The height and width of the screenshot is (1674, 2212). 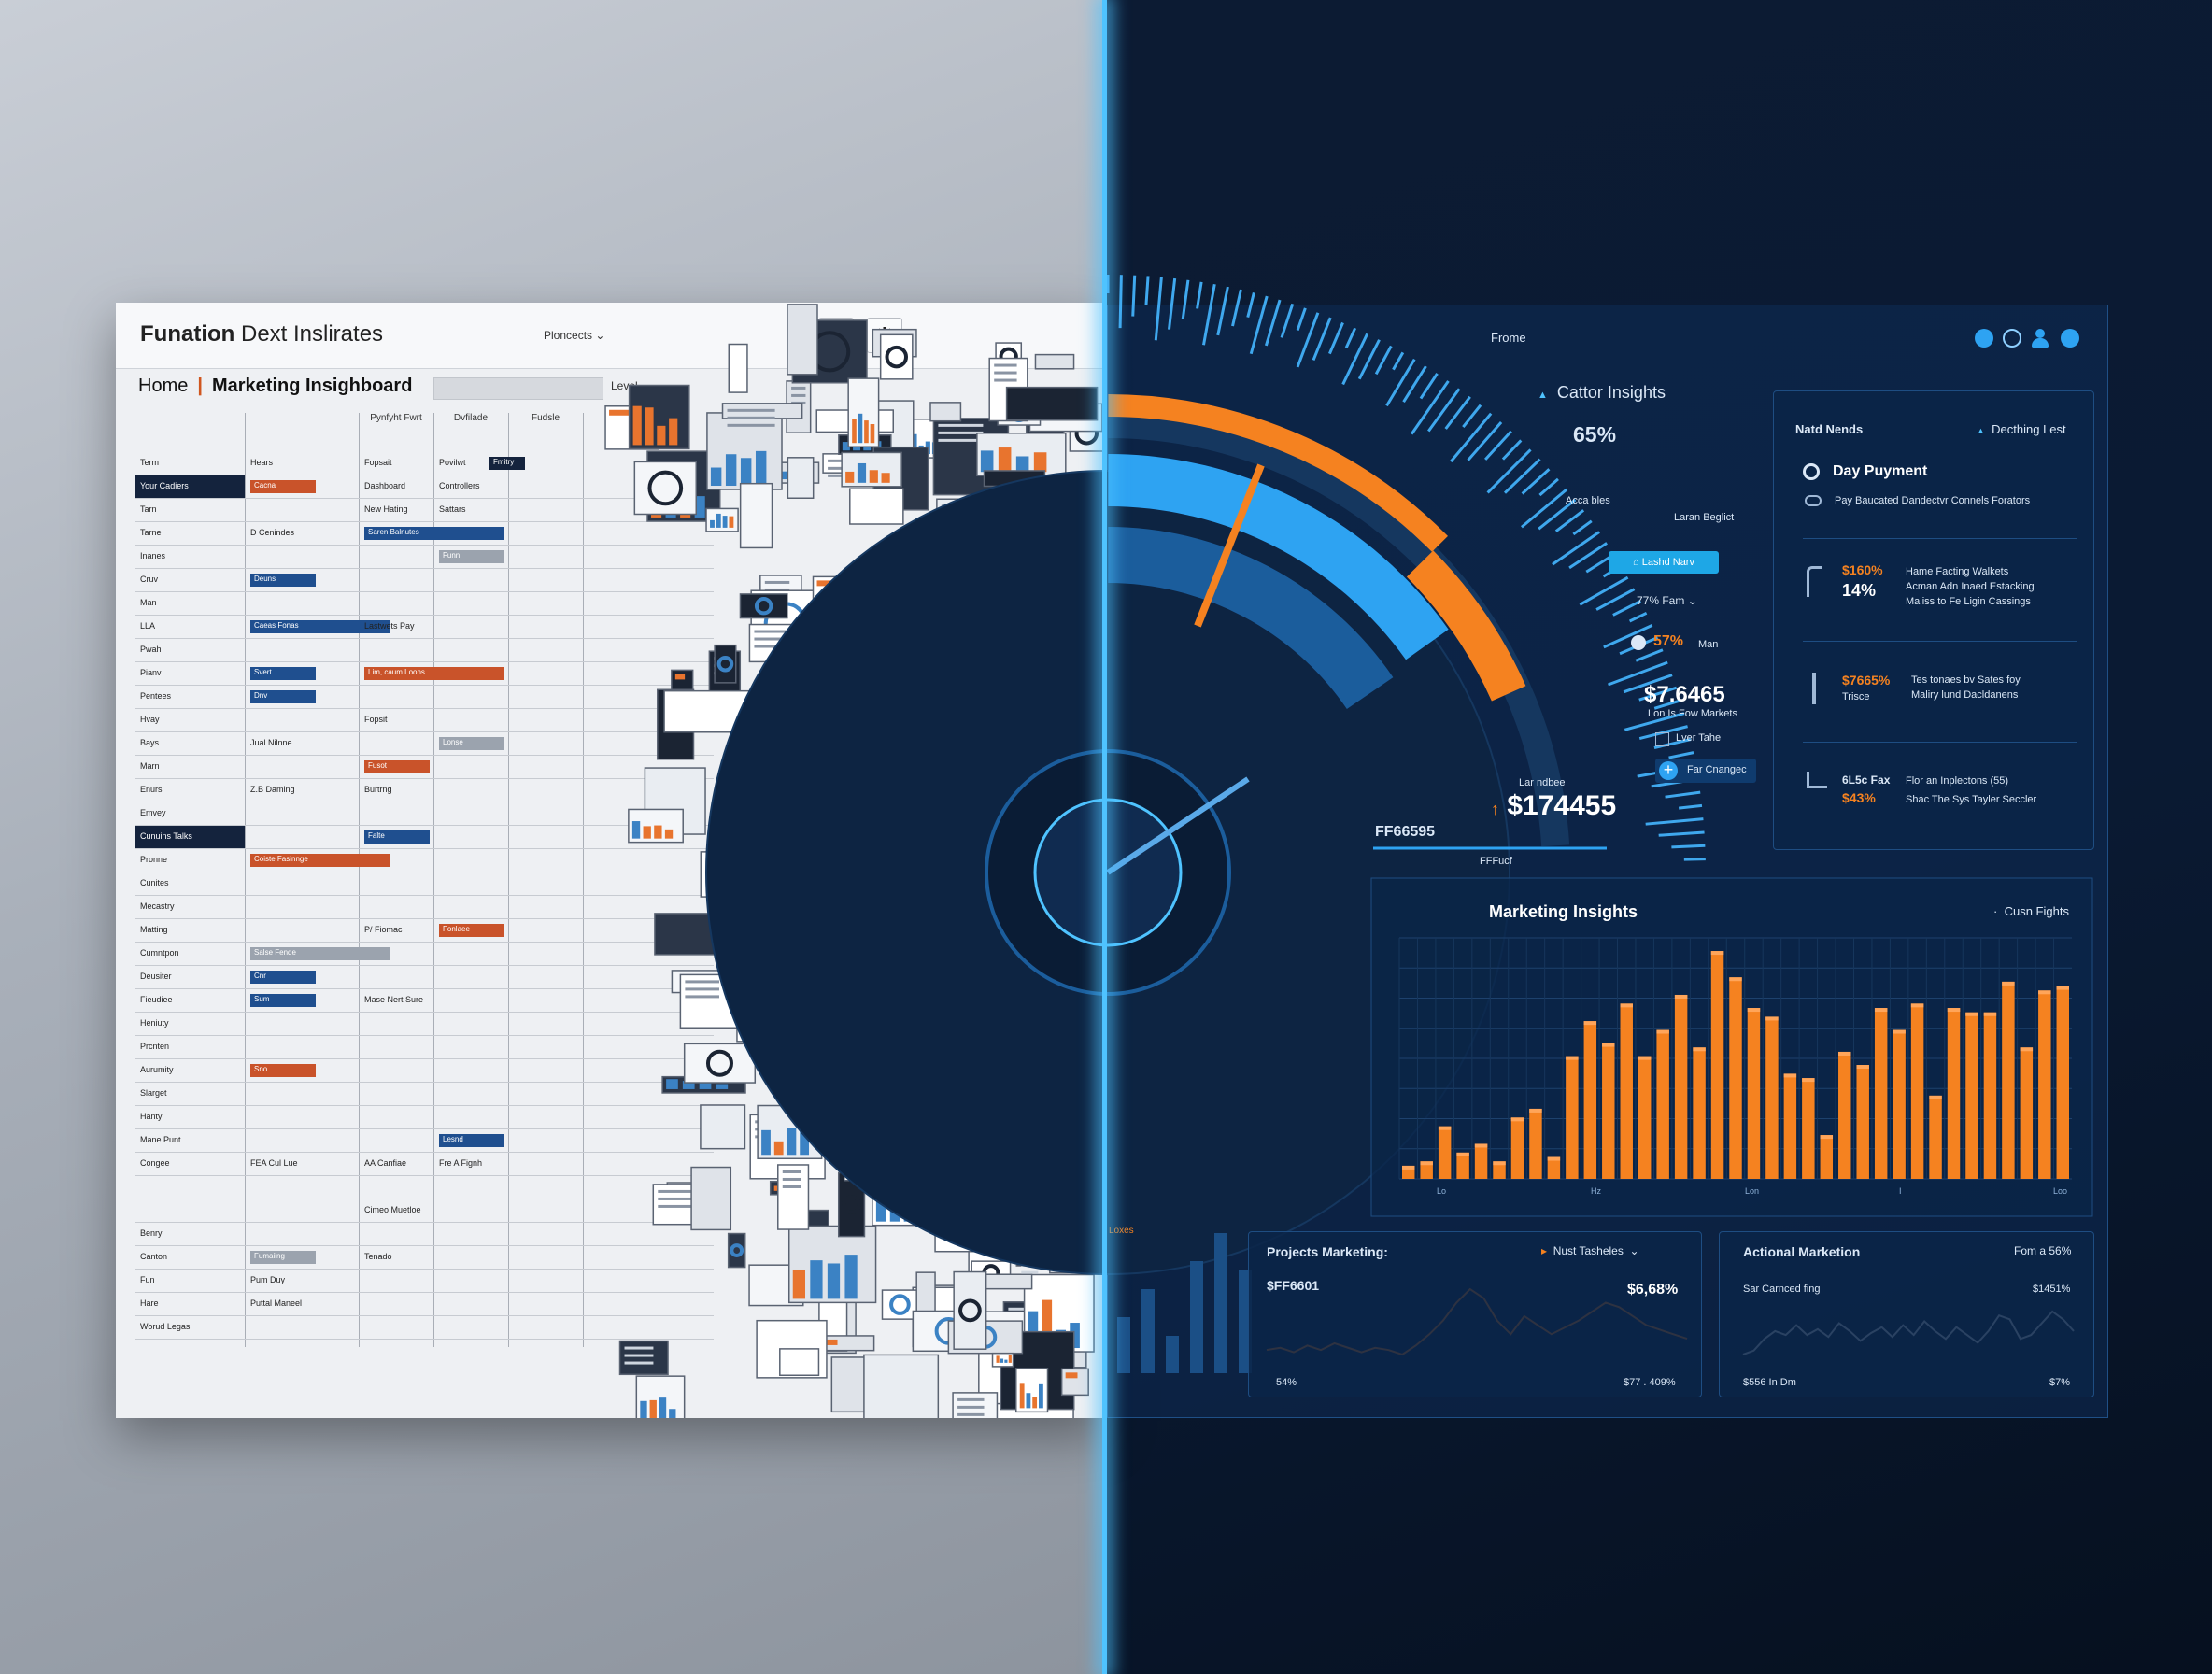 What do you see at coordinates (274, 1163) in the screenshot?
I see `table-cell: FEA Cul Lue` at bounding box center [274, 1163].